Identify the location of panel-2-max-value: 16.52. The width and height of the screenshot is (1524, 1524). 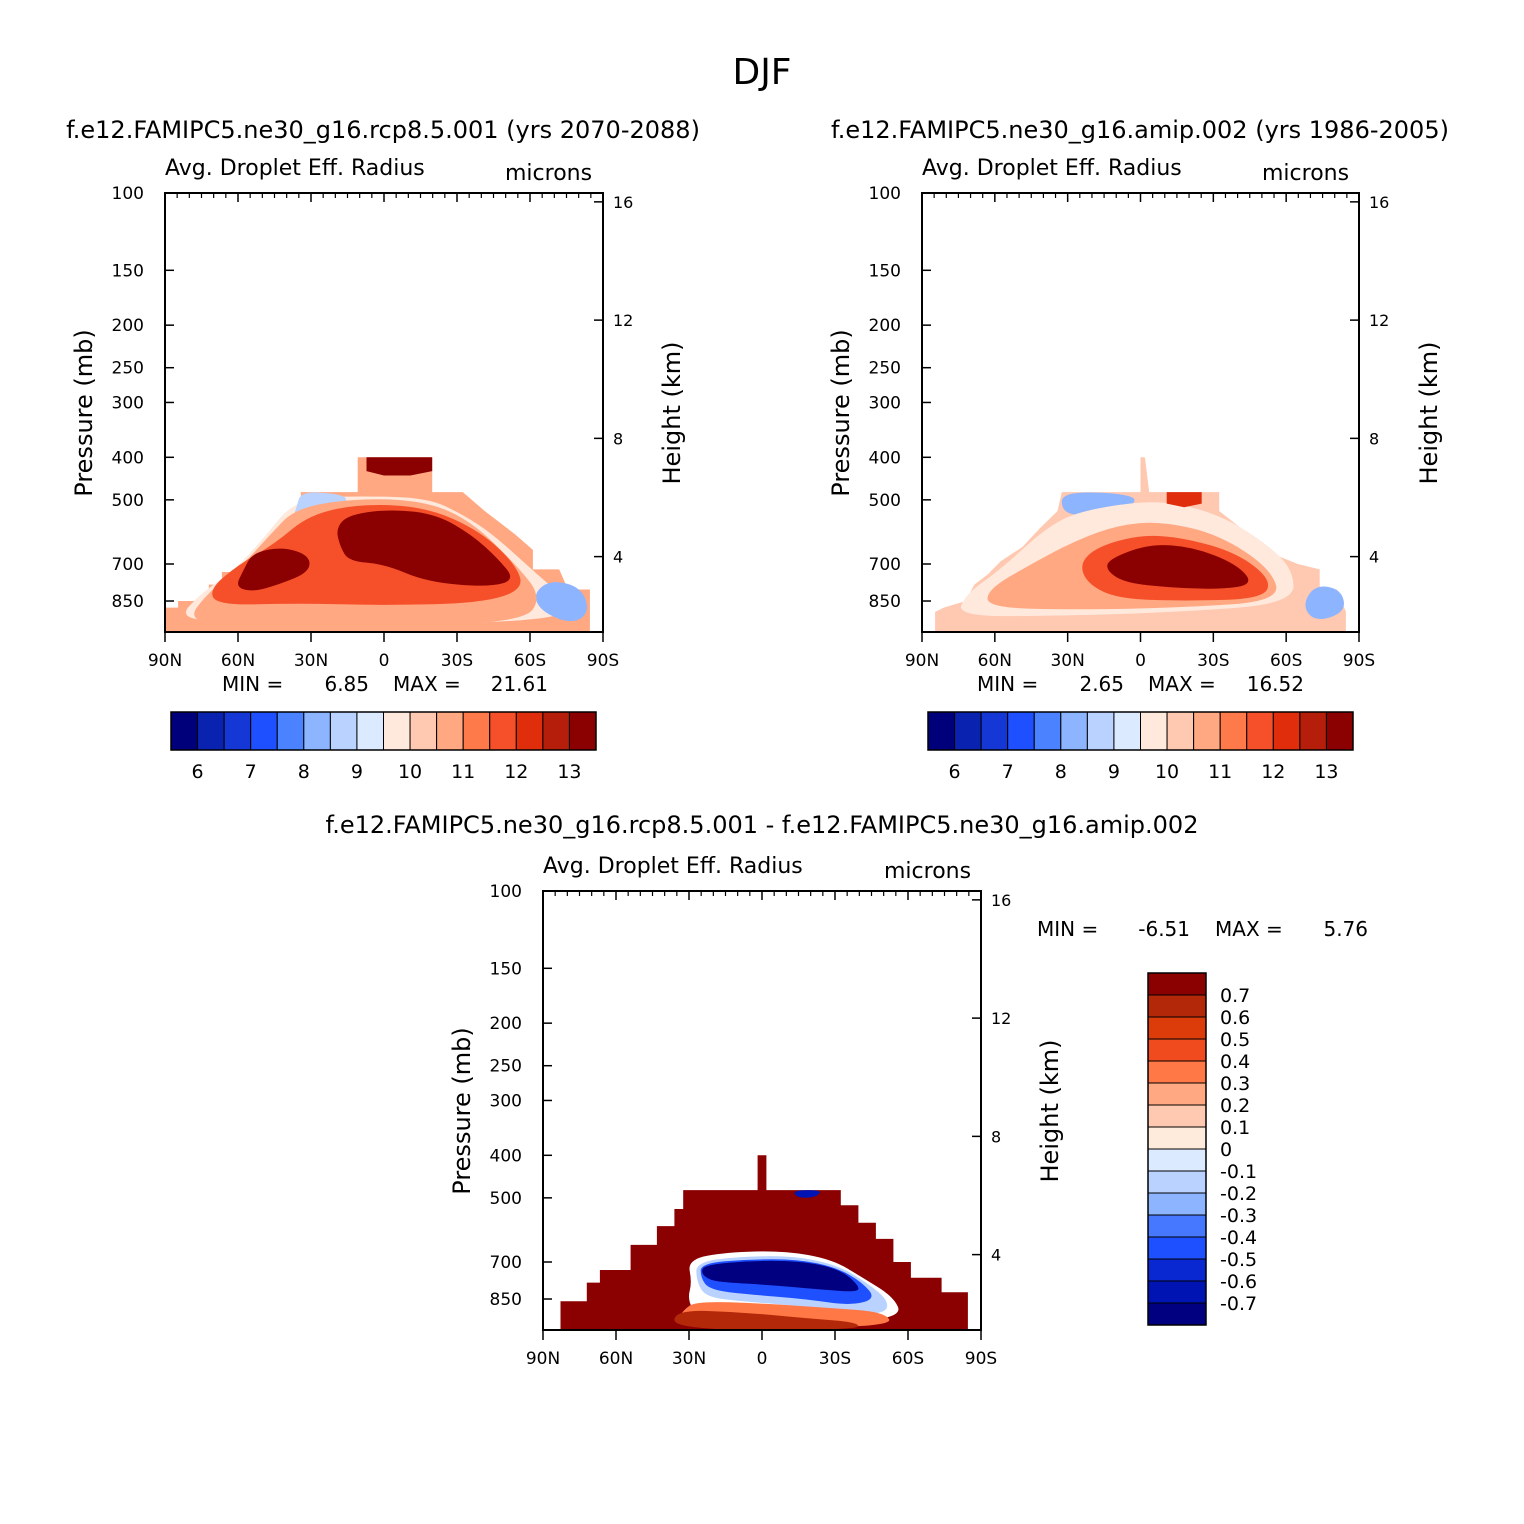
(1275, 684).